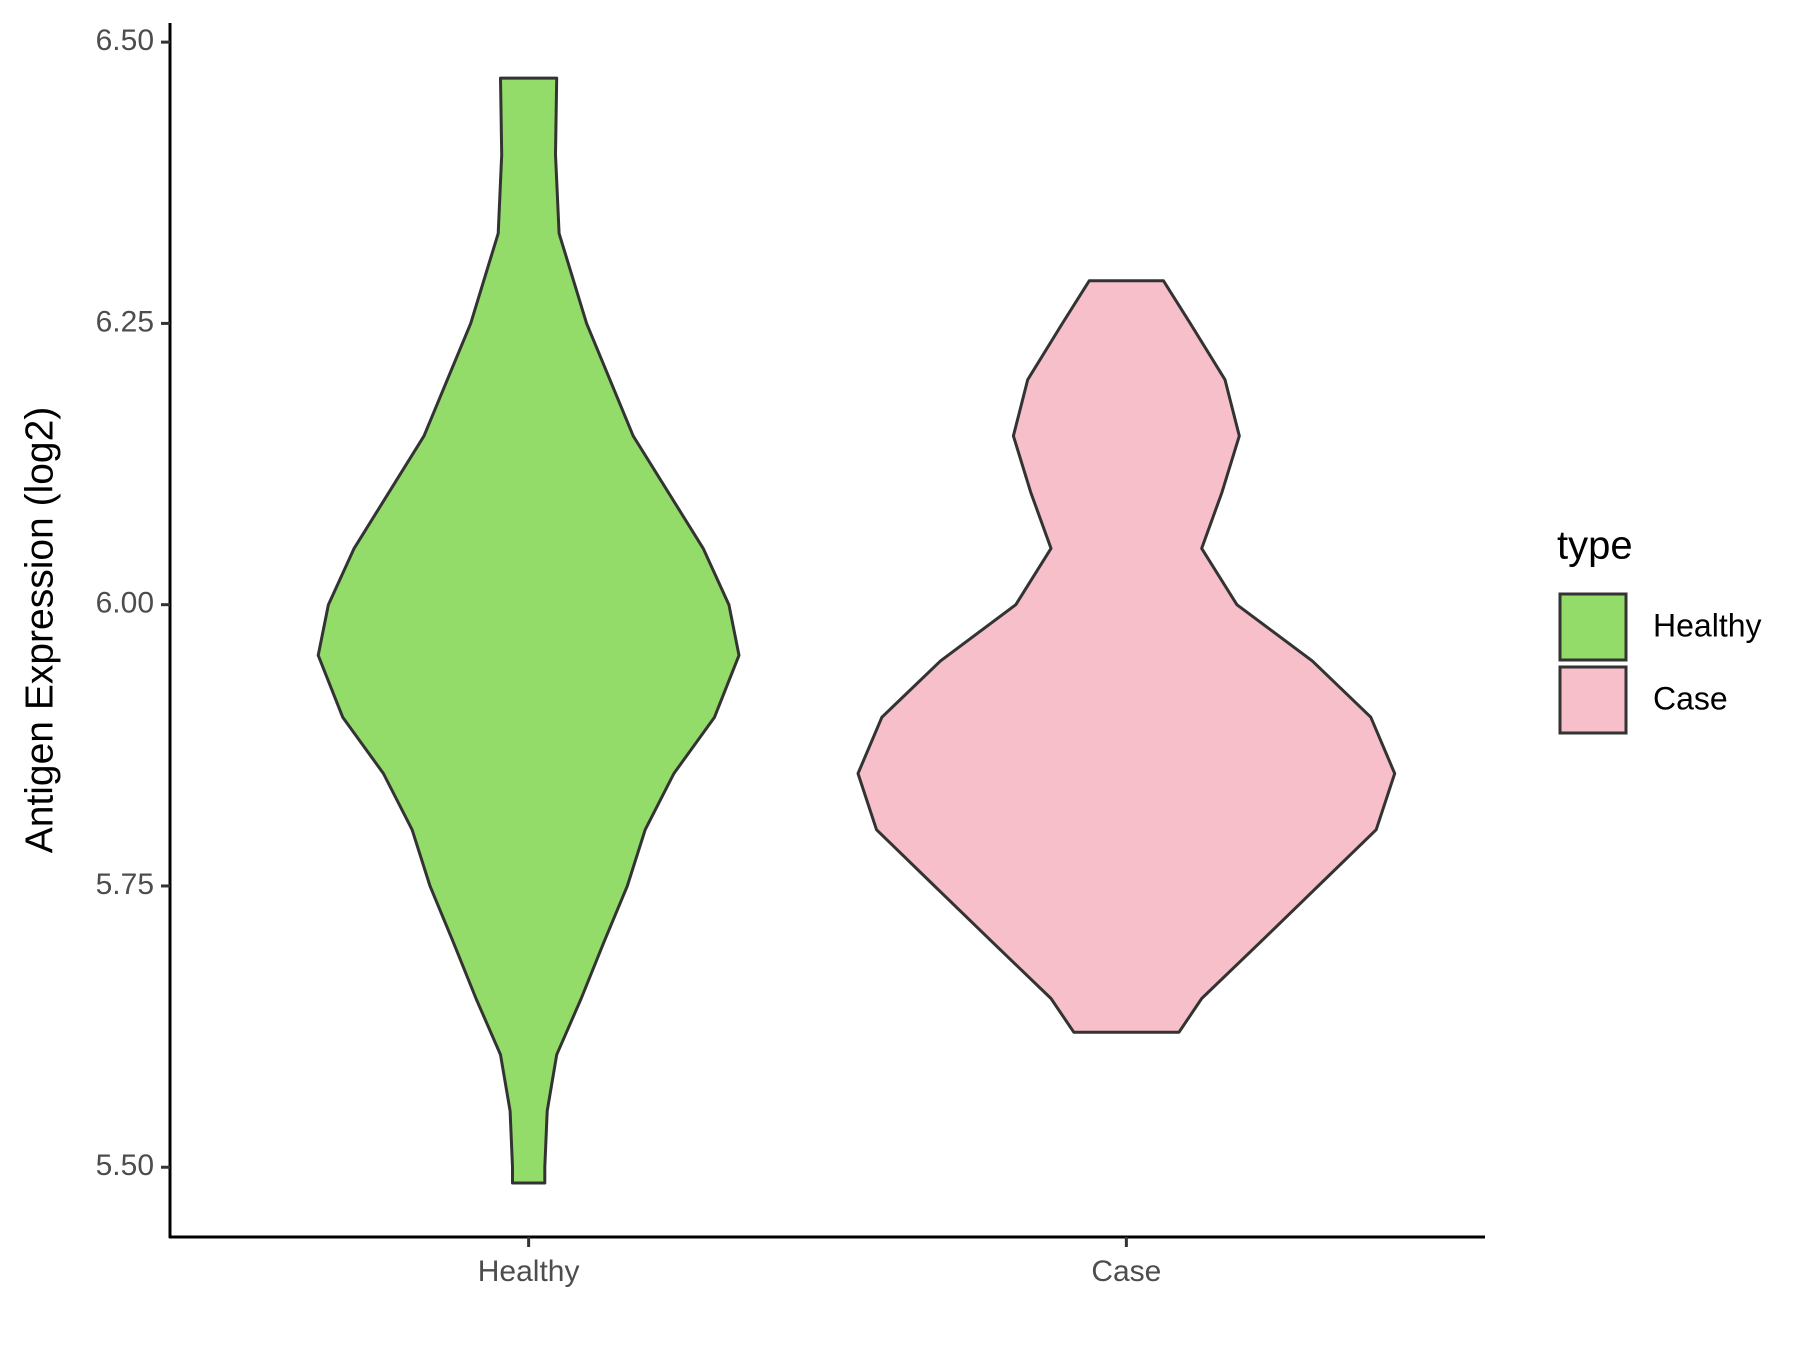 Image resolution: width=1800 pixels, height=1350 pixels. What do you see at coordinates (39, 630) in the screenshot?
I see `y-axis-label: Antigen Expression (log2)` at bounding box center [39, 630].